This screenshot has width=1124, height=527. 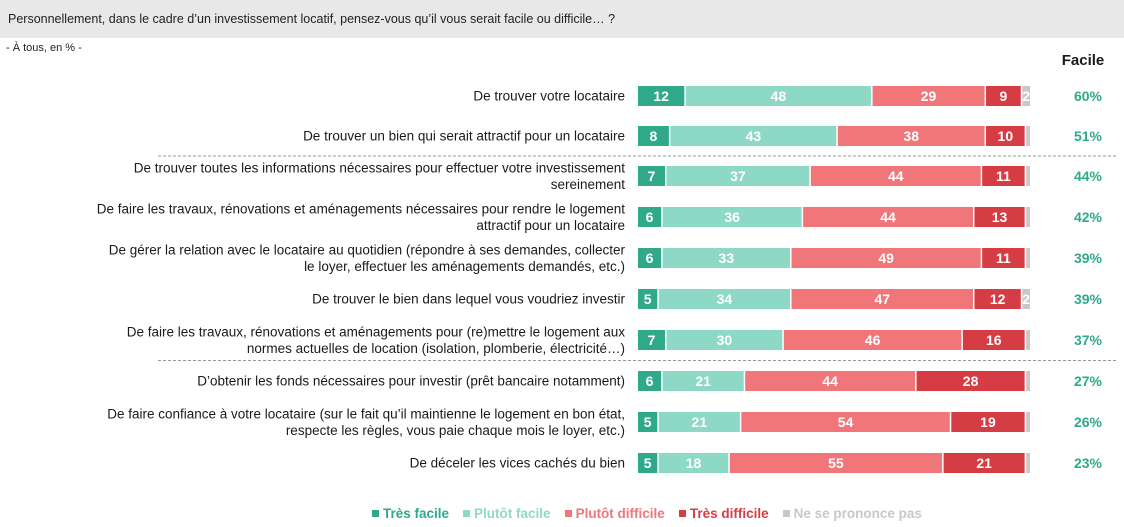 I want to click on data-label: 34, so click(x=725, y=299).